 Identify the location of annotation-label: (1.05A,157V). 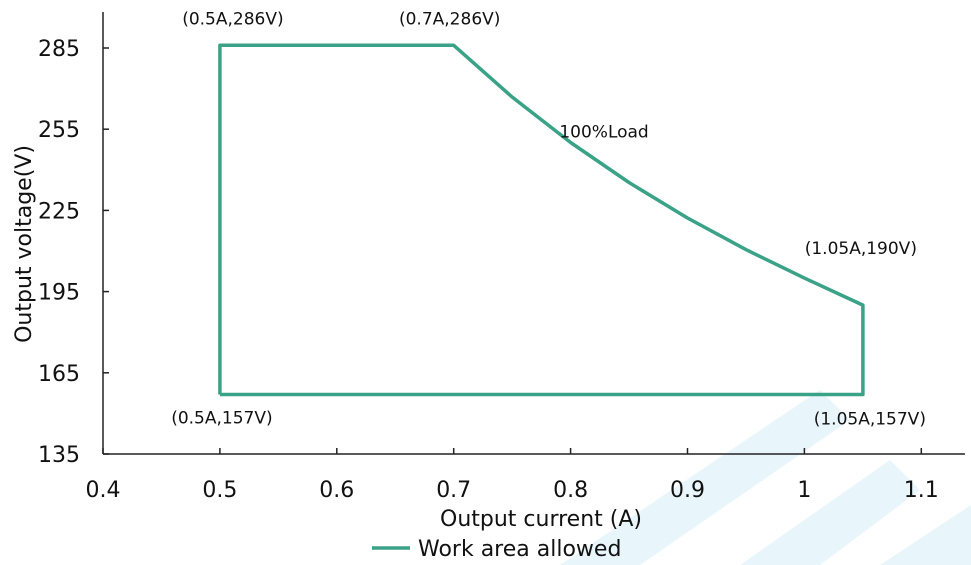
(870, 419).